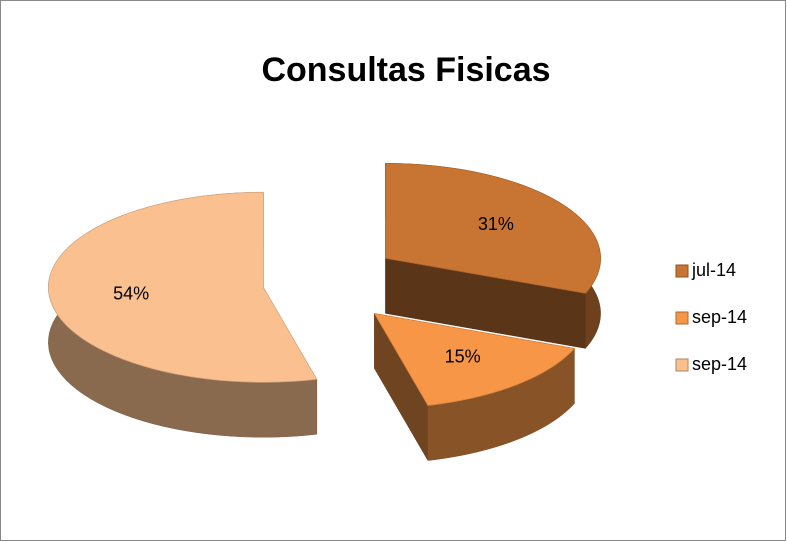 The height and width of the screenshot is (542, 787). What do you see at coordinates (405, 70) in the screenshot?
I see `chart-title: Consultas Fisicas` at bounding box center [405, 70].